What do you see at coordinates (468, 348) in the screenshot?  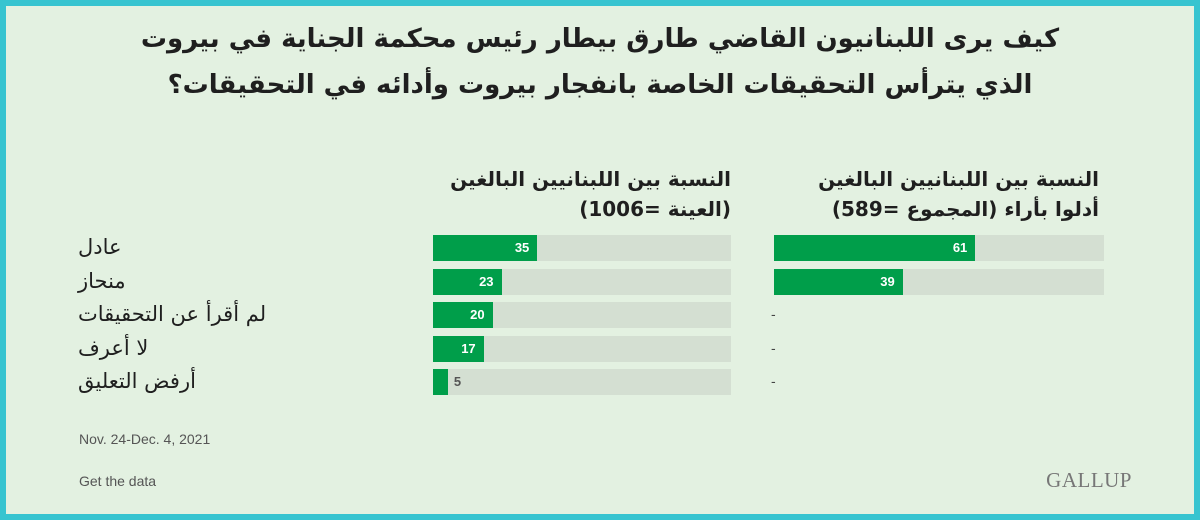 I see `bar-value-label: 17` at bounding box center [468, 348].